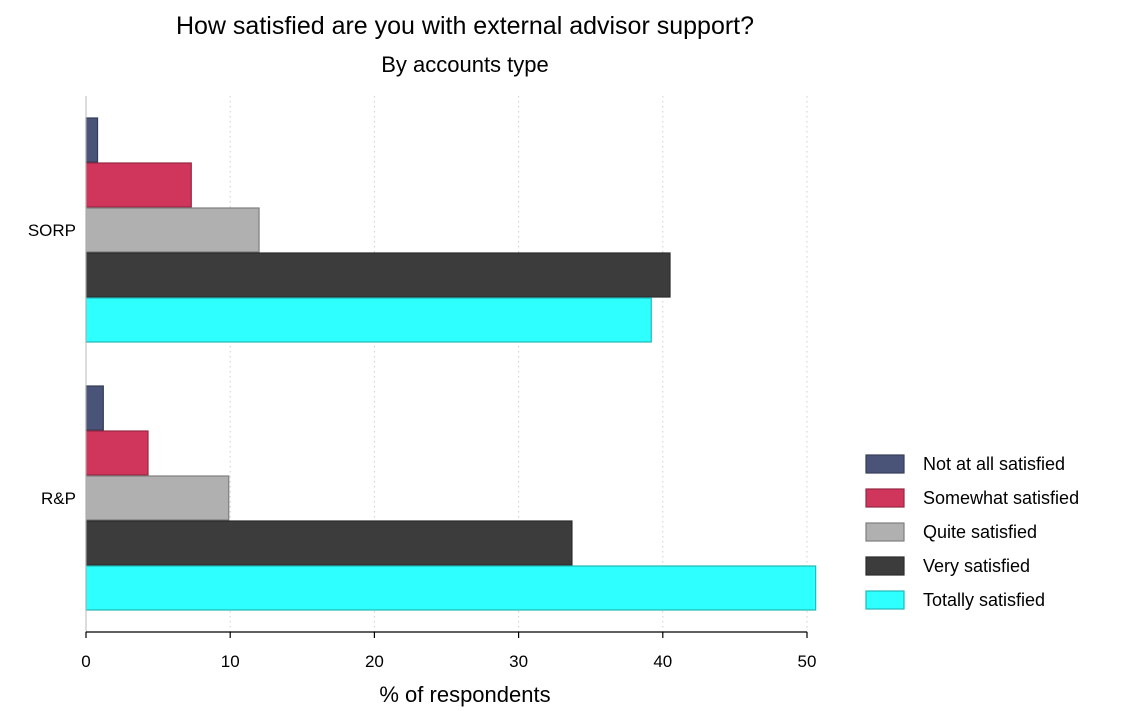 This screenshot has height=711, width=1121. What do you see at coordinates (52, 364) in the screenshot?
I see `category-labels: SORP R&P` at bounding box center [52, 364].